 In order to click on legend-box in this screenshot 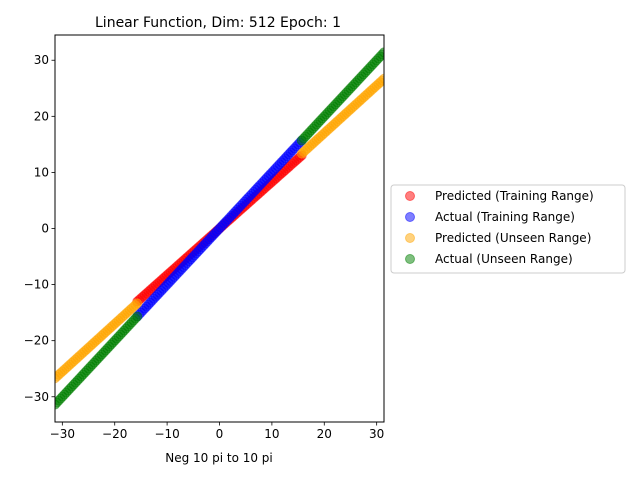, I will do `click(508, 229)`.